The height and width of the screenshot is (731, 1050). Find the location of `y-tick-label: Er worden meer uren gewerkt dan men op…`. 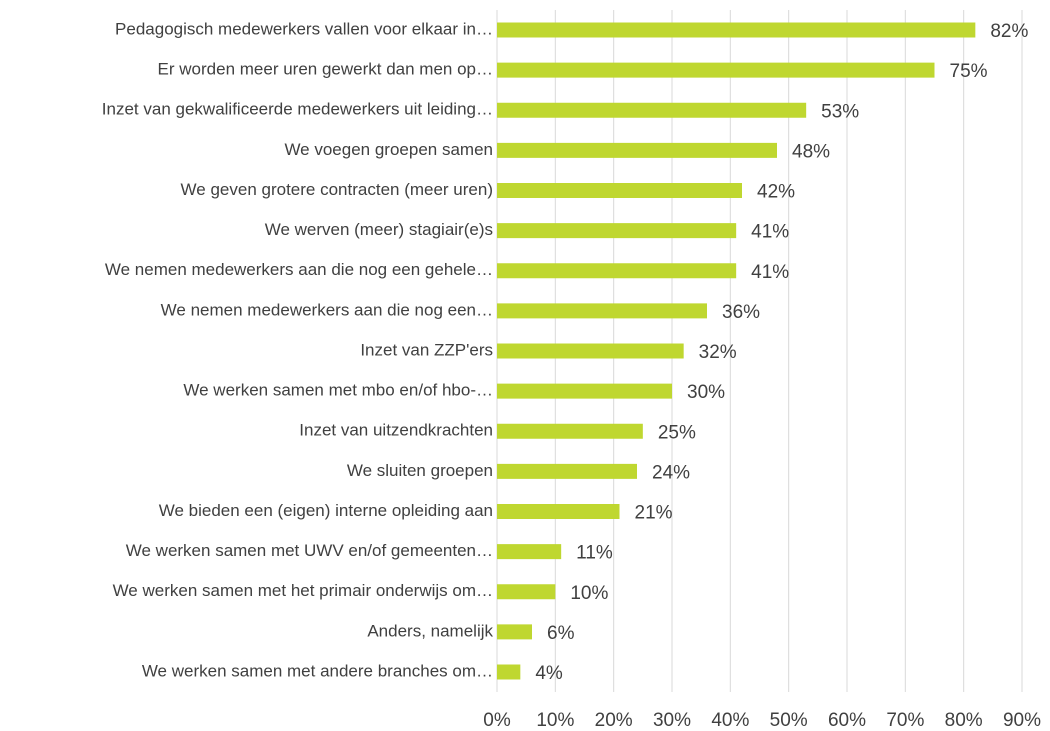

y-tick-label: Er worden meer uren gewerkt dan men op… is located at coordinates (325, 69).